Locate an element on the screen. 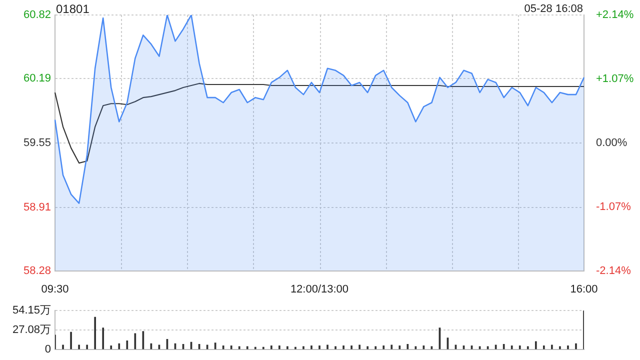 Image resolution: width=640 pixels, height=360 pixels. chart-title: 01801 is located at coordinates (73, 9).